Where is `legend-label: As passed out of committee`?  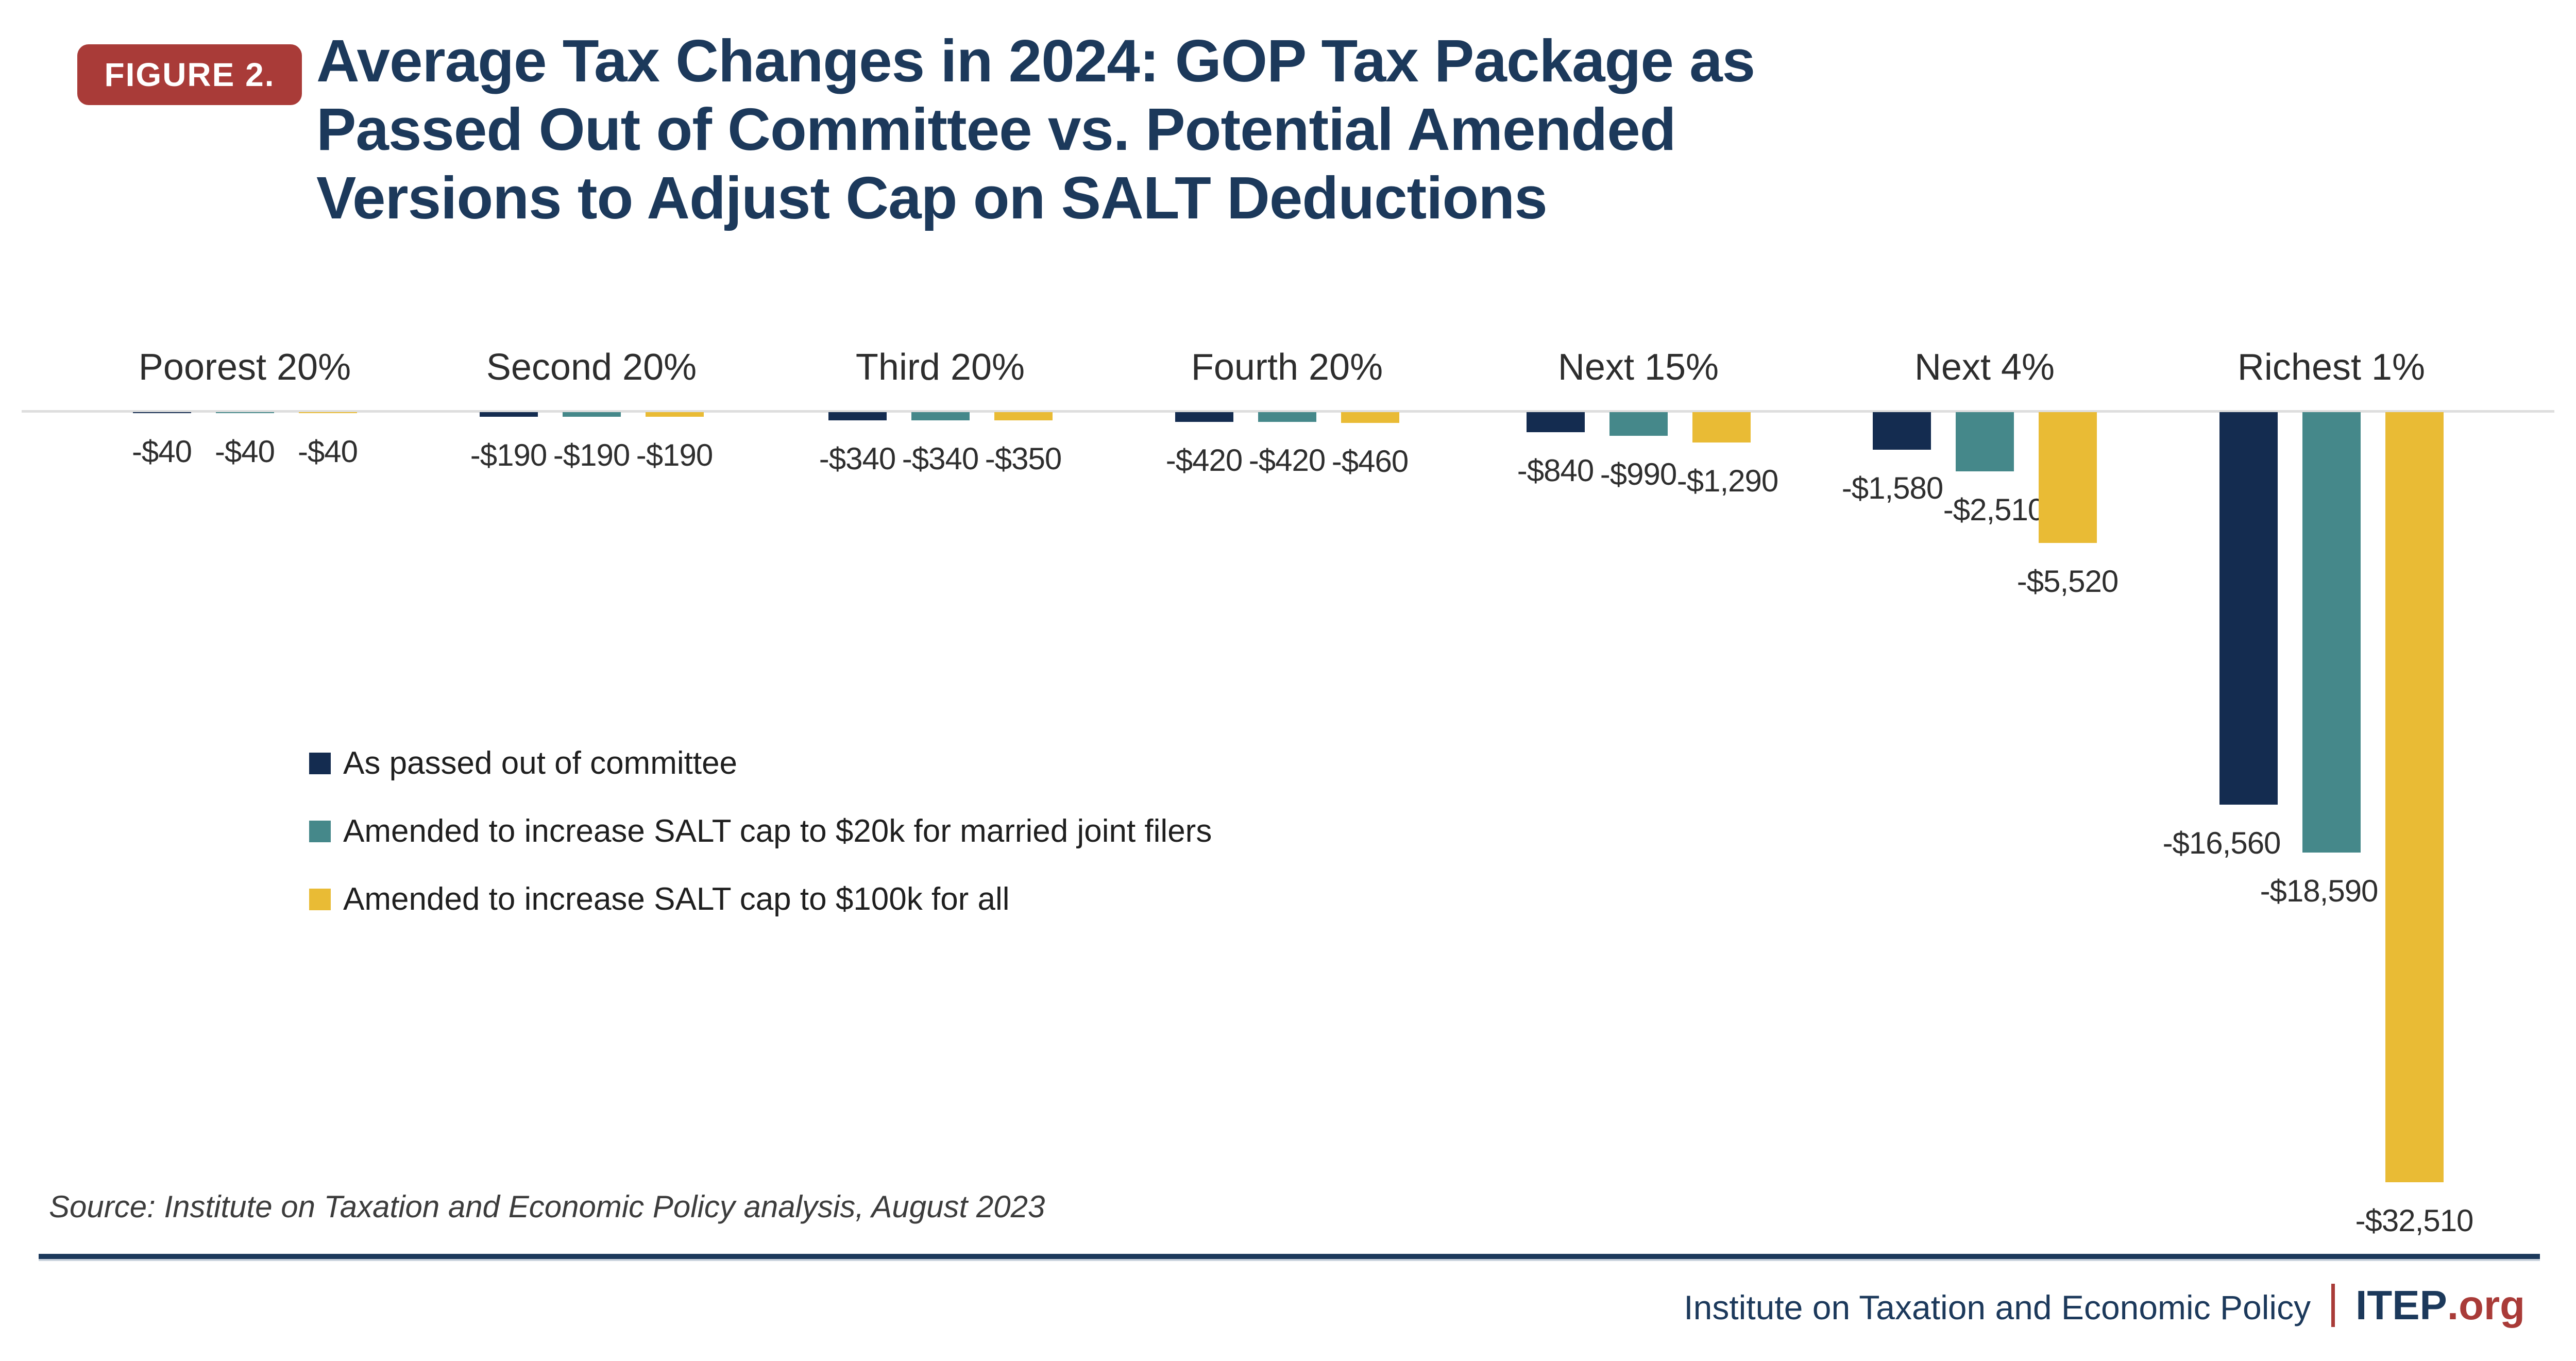 legend-label: As passed out of committee is located at coordinates (540, 763).